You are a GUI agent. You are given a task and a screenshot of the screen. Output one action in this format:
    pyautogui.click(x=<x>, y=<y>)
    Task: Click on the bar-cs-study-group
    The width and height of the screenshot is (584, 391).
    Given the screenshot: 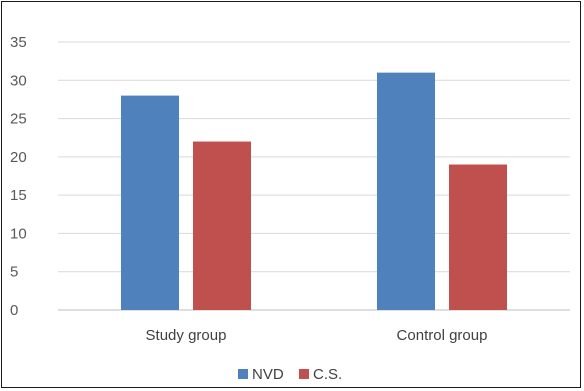 What is the action you would take?
    pyautogui.click(x=222, y=225)
    